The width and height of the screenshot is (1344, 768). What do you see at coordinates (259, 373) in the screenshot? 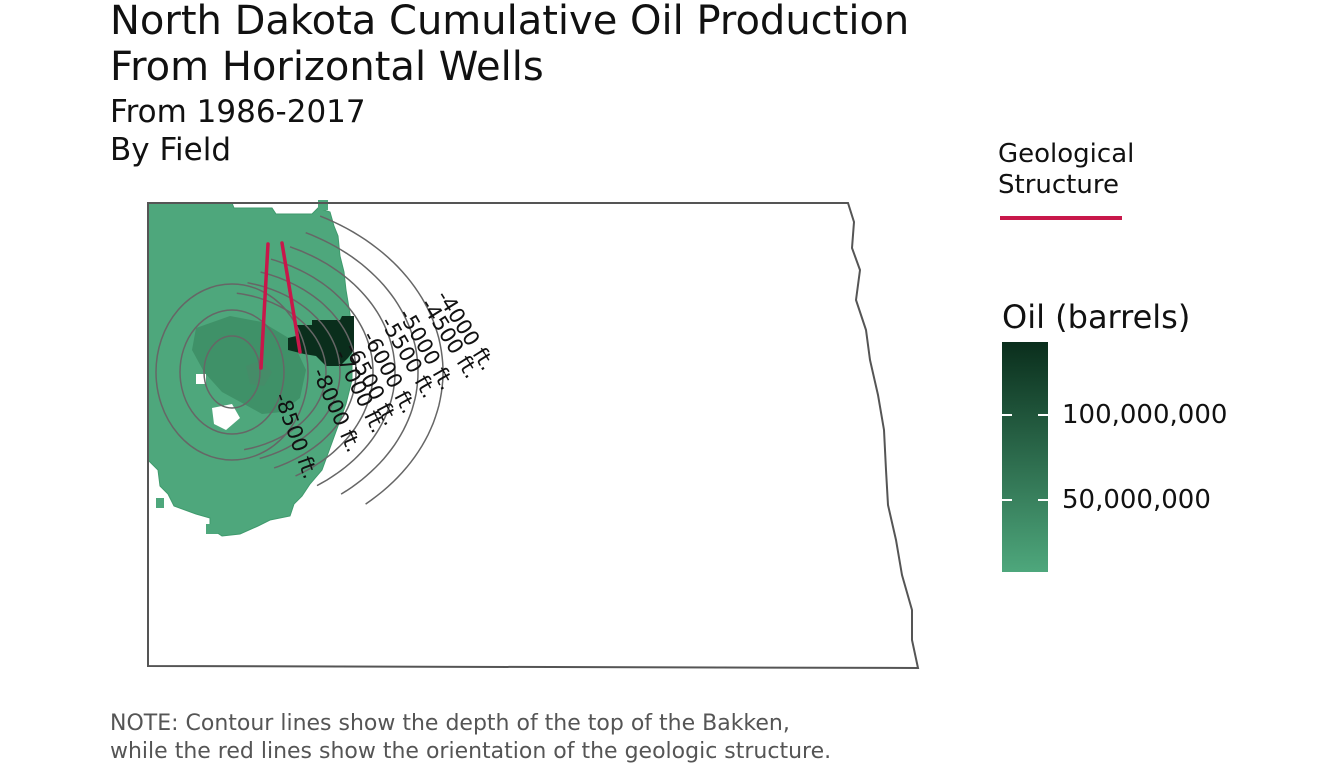
I see `oil-field-mid` at bounding box center [259, 373].